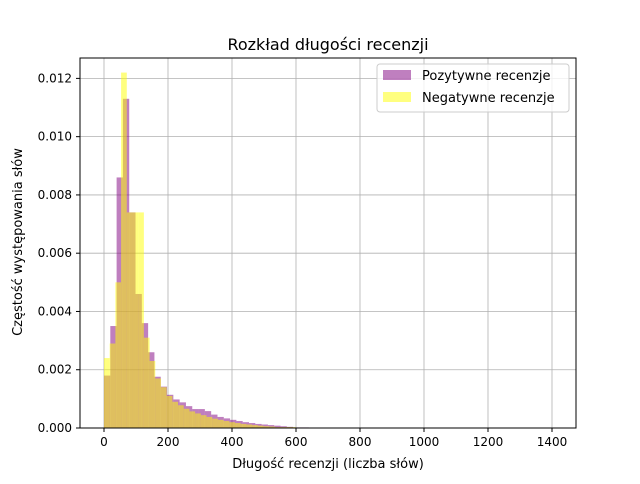 The image size is (640, 484). Describe the element at coordinates (424, 442) in the screenshot. I see `x-tick-label: 1000` at that location.